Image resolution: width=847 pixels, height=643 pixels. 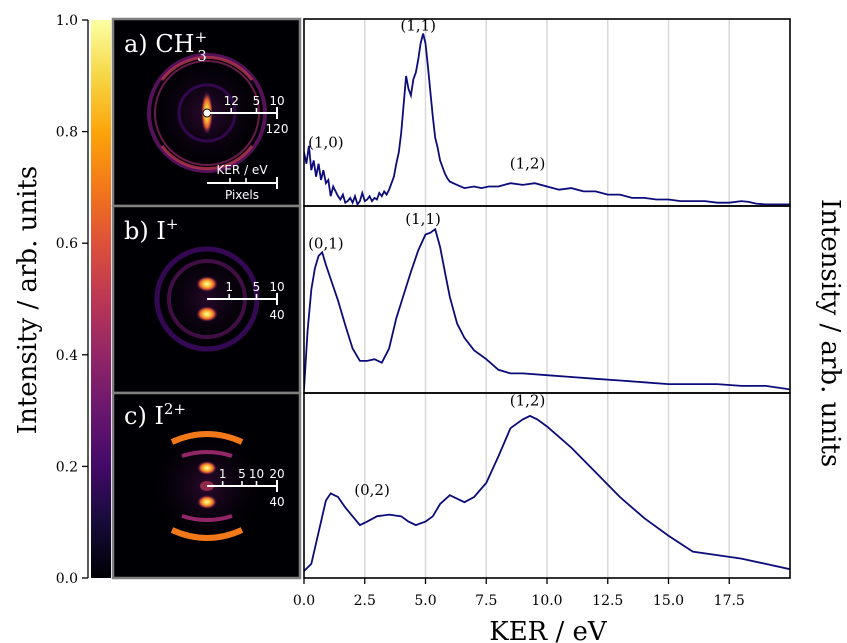 I want to click on panel-labels: a) CH+ 3 b) I+ c) I2+, so click(x=165, y=229).